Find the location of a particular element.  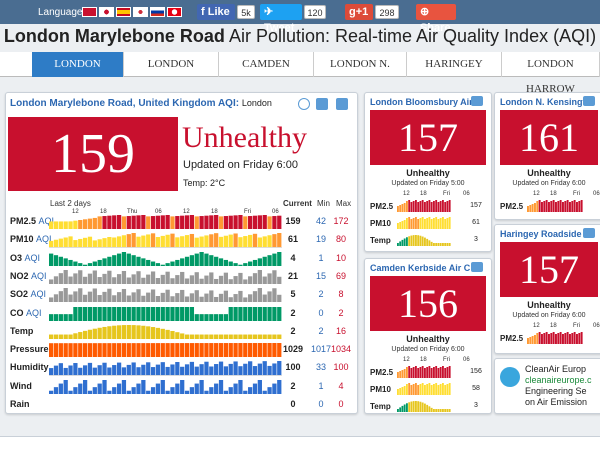

google-plus-button: g+1 is located at coordinates (359, 12).